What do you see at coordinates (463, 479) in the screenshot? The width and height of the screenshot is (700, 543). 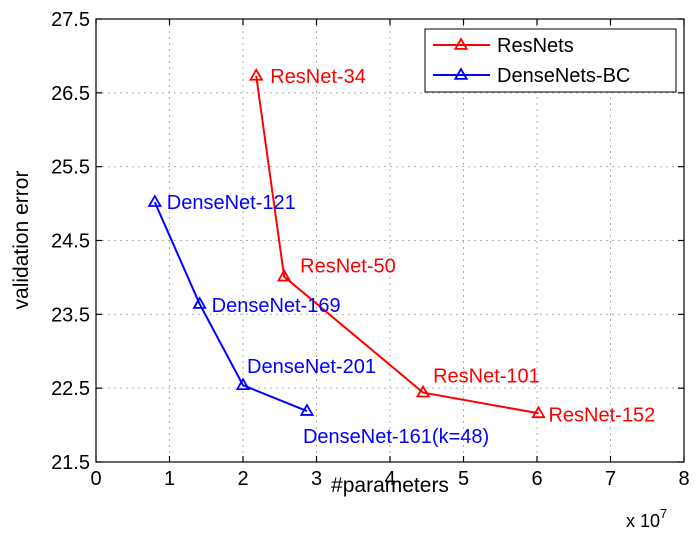 I see `x-tick-label: 5` at bounding box center [463, 479].